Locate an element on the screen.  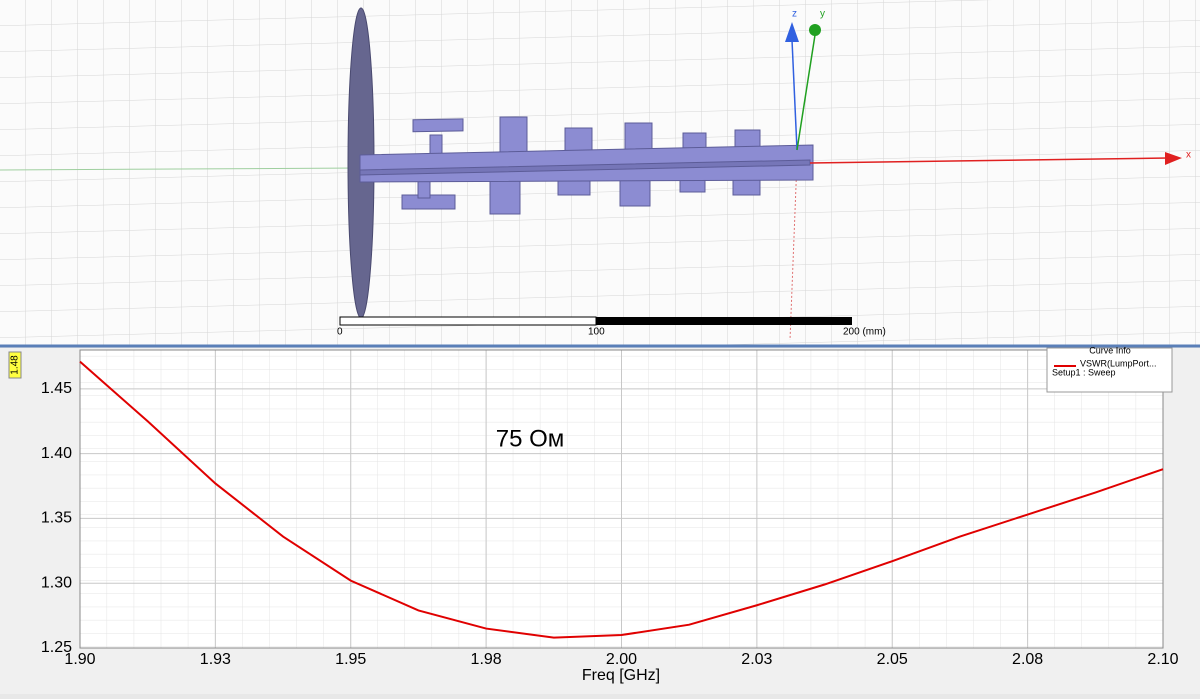
y-axis is located at coordinates (806, 92).